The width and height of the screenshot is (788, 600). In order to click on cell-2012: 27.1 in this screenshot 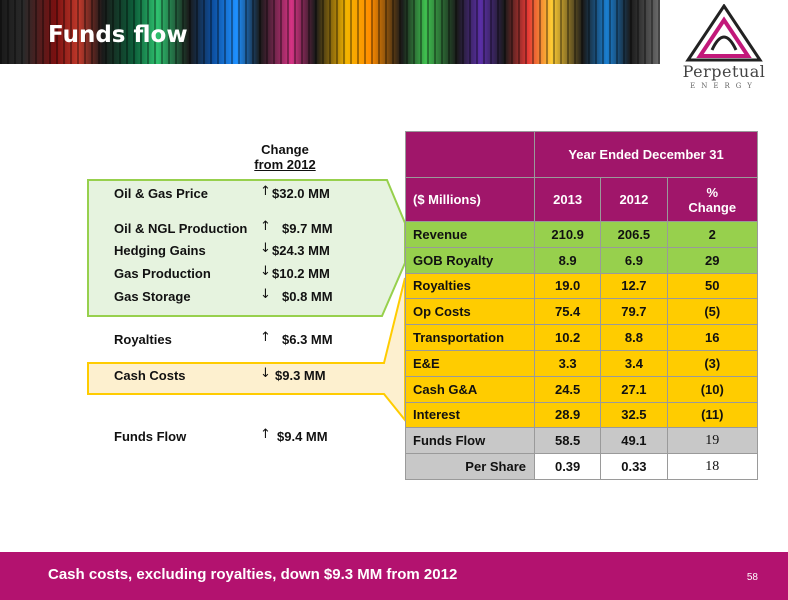, I will do `click(634, 389)`.